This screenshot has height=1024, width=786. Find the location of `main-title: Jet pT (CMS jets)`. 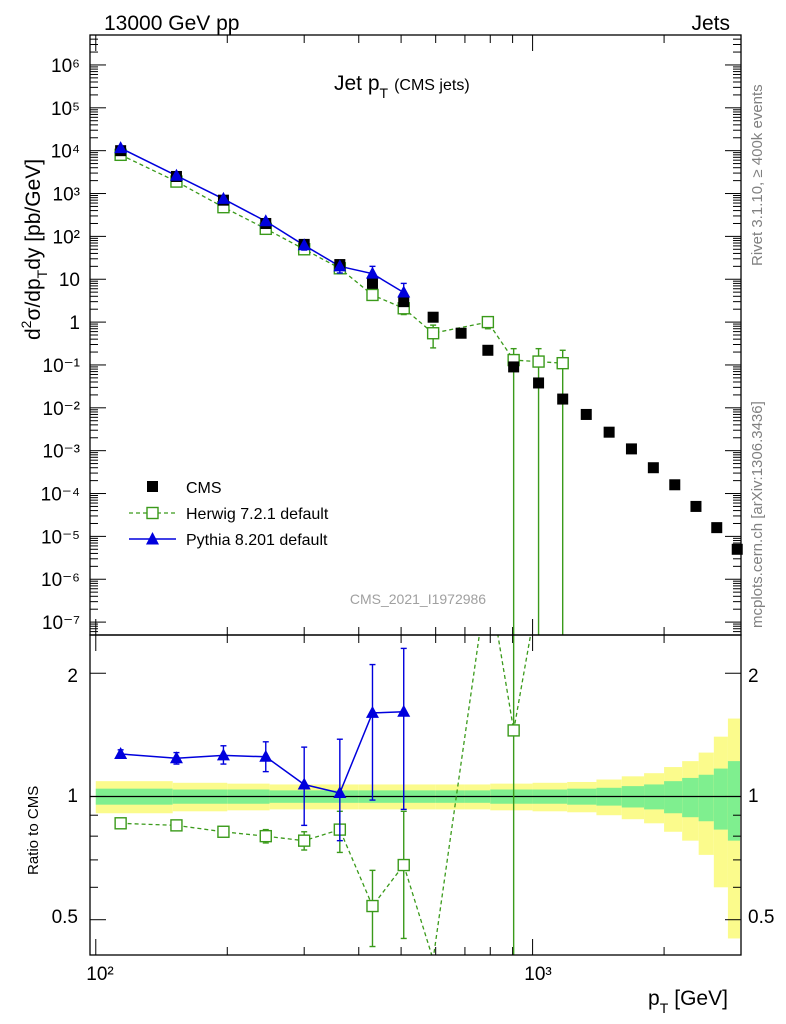

main-title: Jet pT (CMS jets) is located at coordinates (402, 86).